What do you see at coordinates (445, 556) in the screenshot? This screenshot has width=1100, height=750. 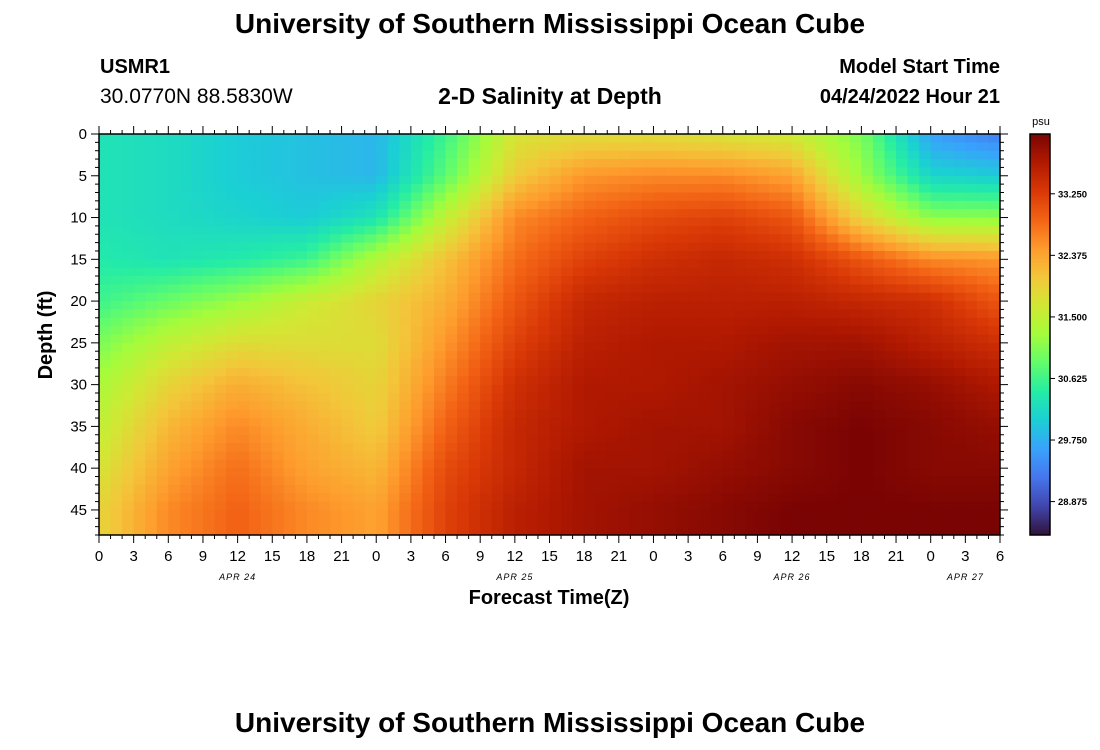 I see `x-tick-label: 6` at bounding box center [445, 556].